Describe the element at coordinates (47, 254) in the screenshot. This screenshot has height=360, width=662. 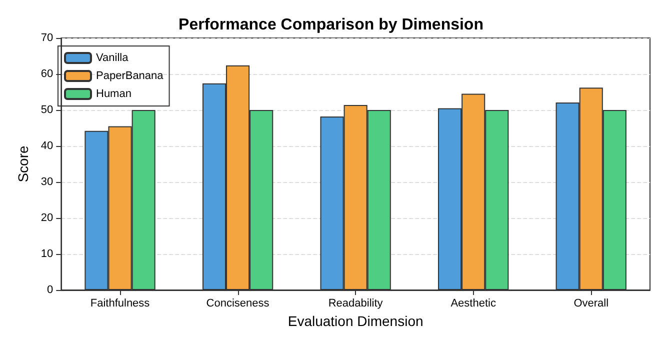
I see `y-tick-label: 10` at that location.